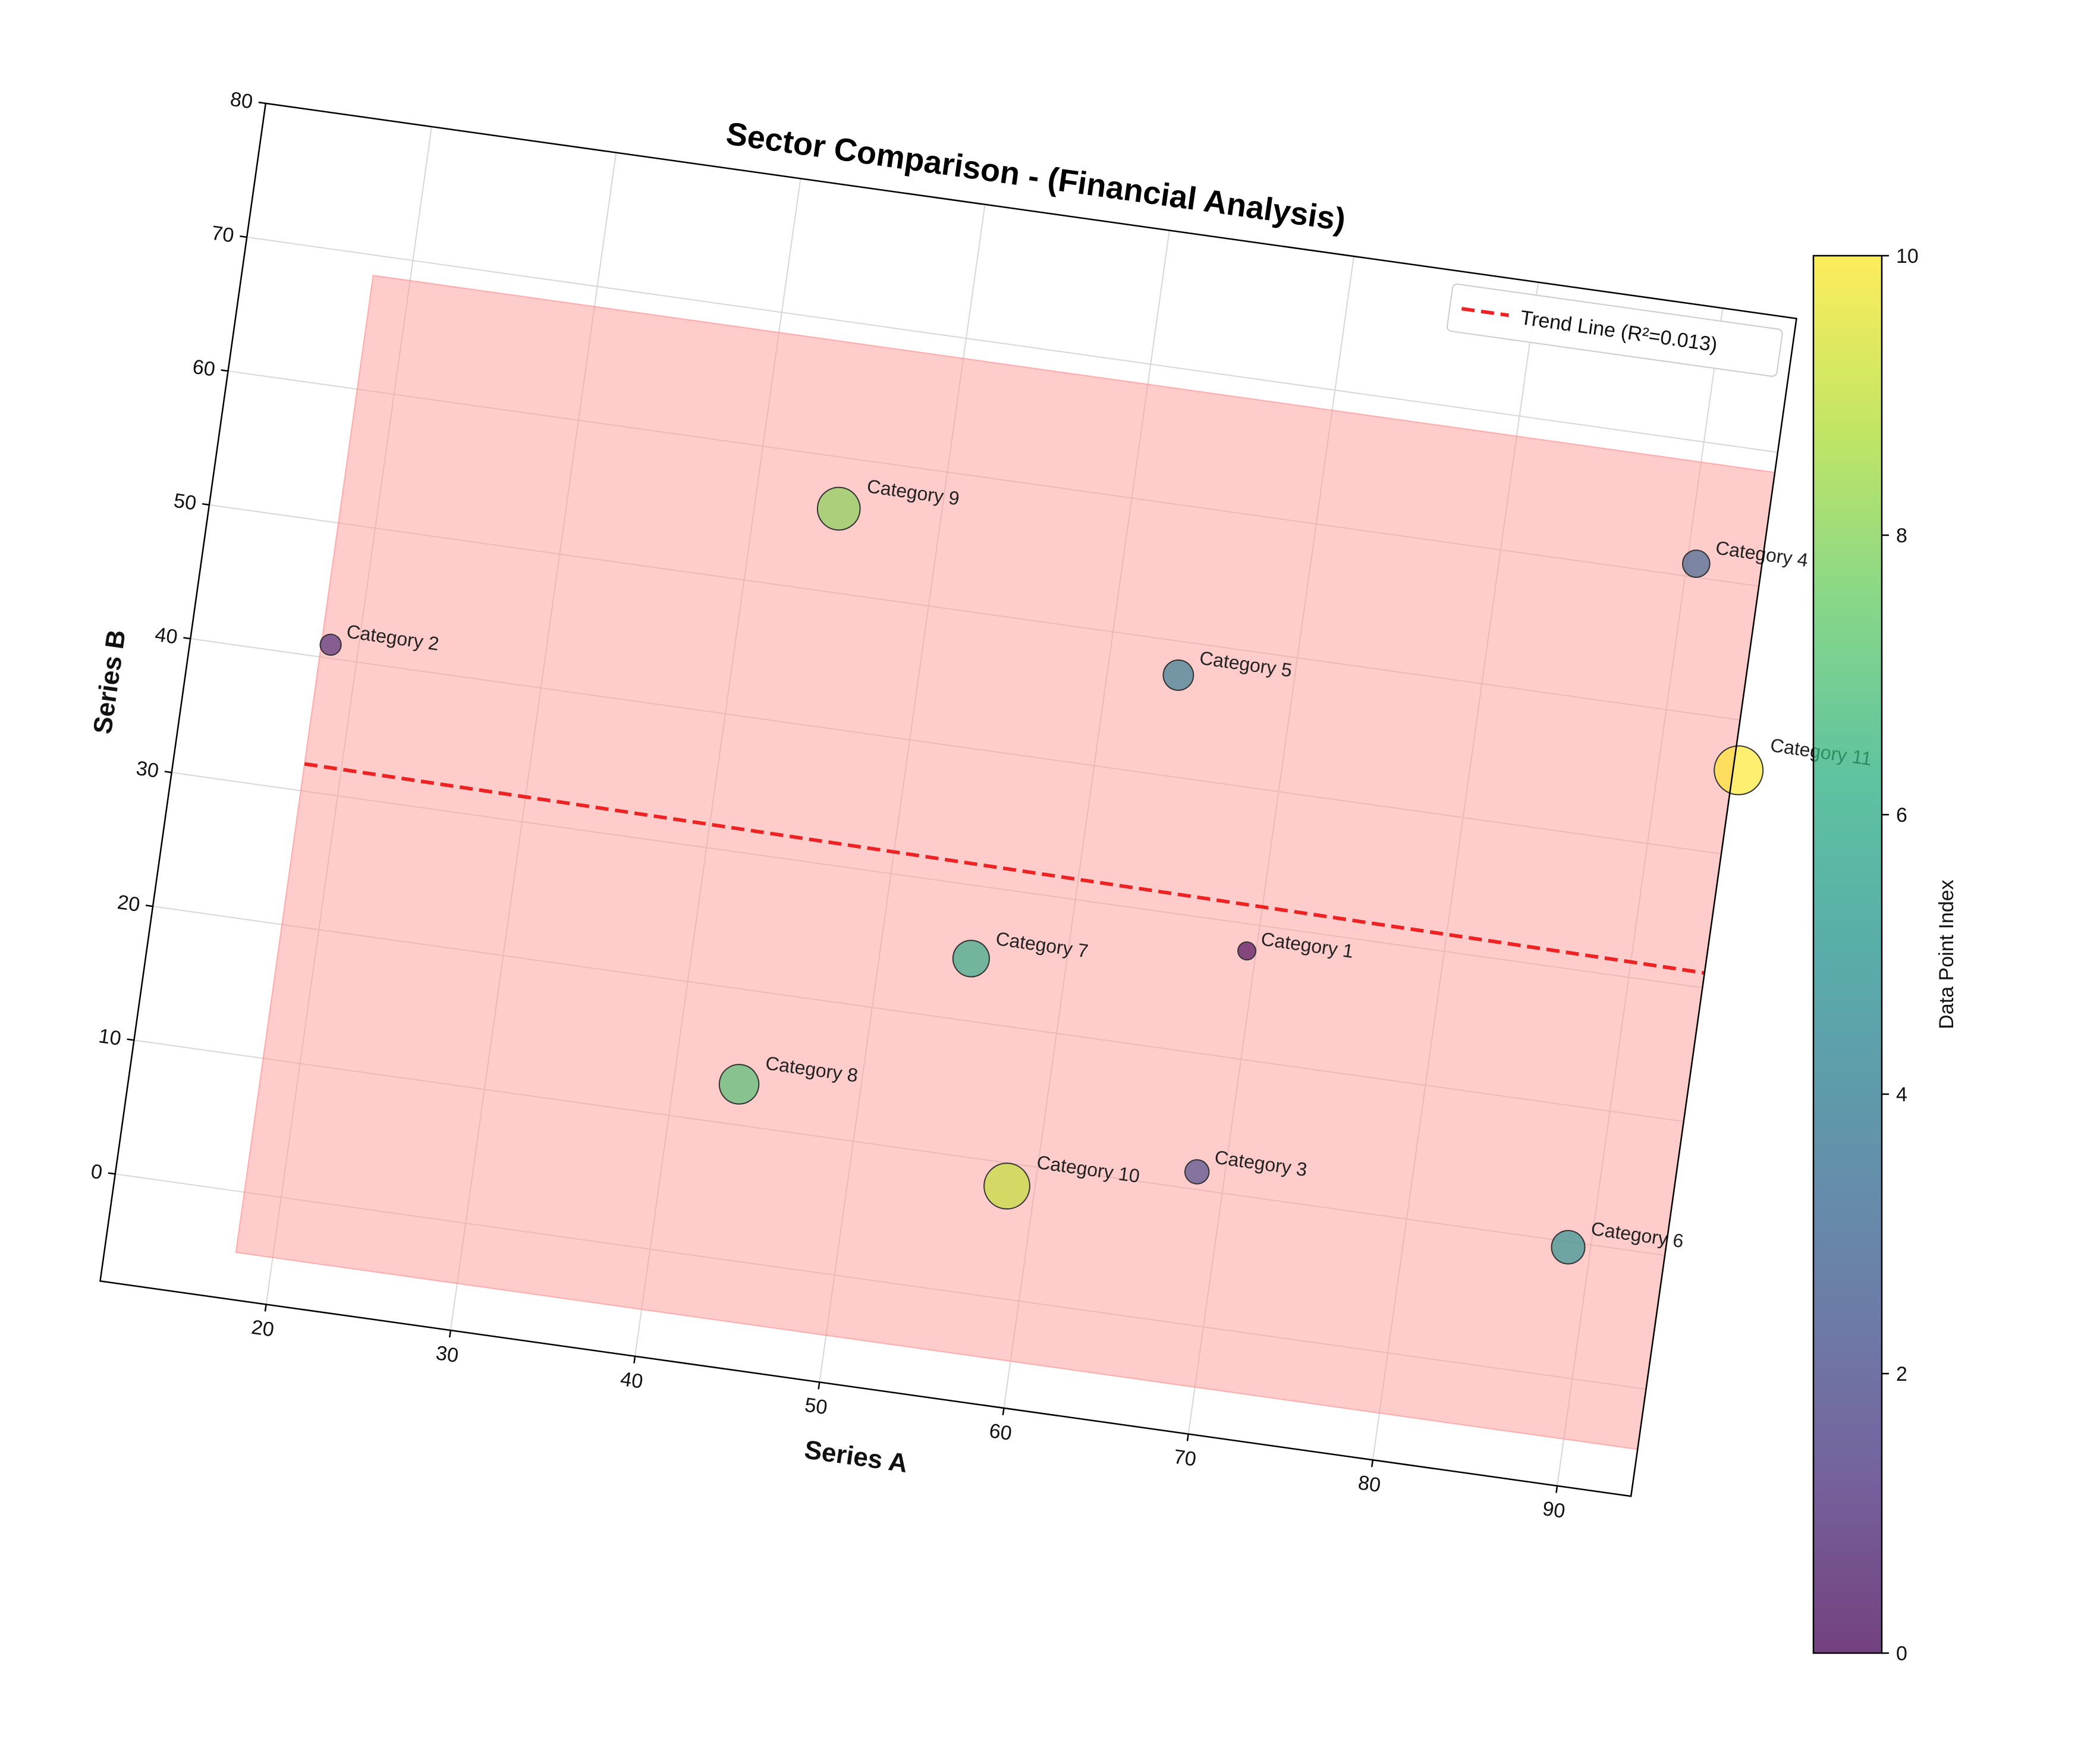 This screenshot has height=1753, width=2100. What do you see at coordinates (1554, 1510) in the screenshot?
I see `x-tick-label: 90` at bounding box center [1554, 1510].